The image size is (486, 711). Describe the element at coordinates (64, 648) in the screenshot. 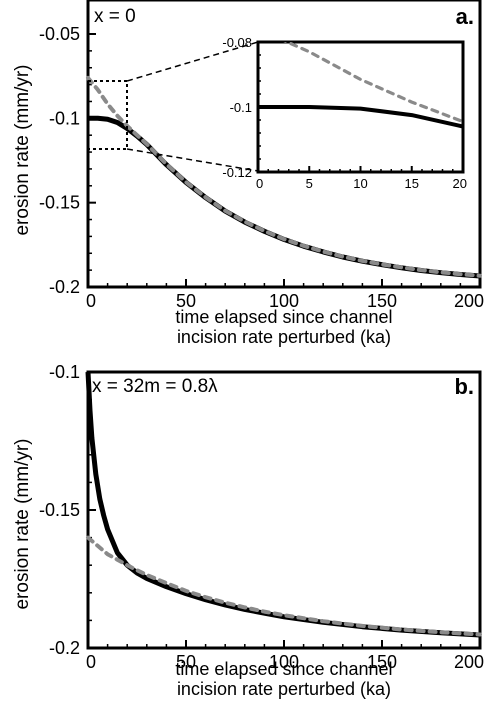

I see `panel-b-ytick-label: -0.2` at that location.